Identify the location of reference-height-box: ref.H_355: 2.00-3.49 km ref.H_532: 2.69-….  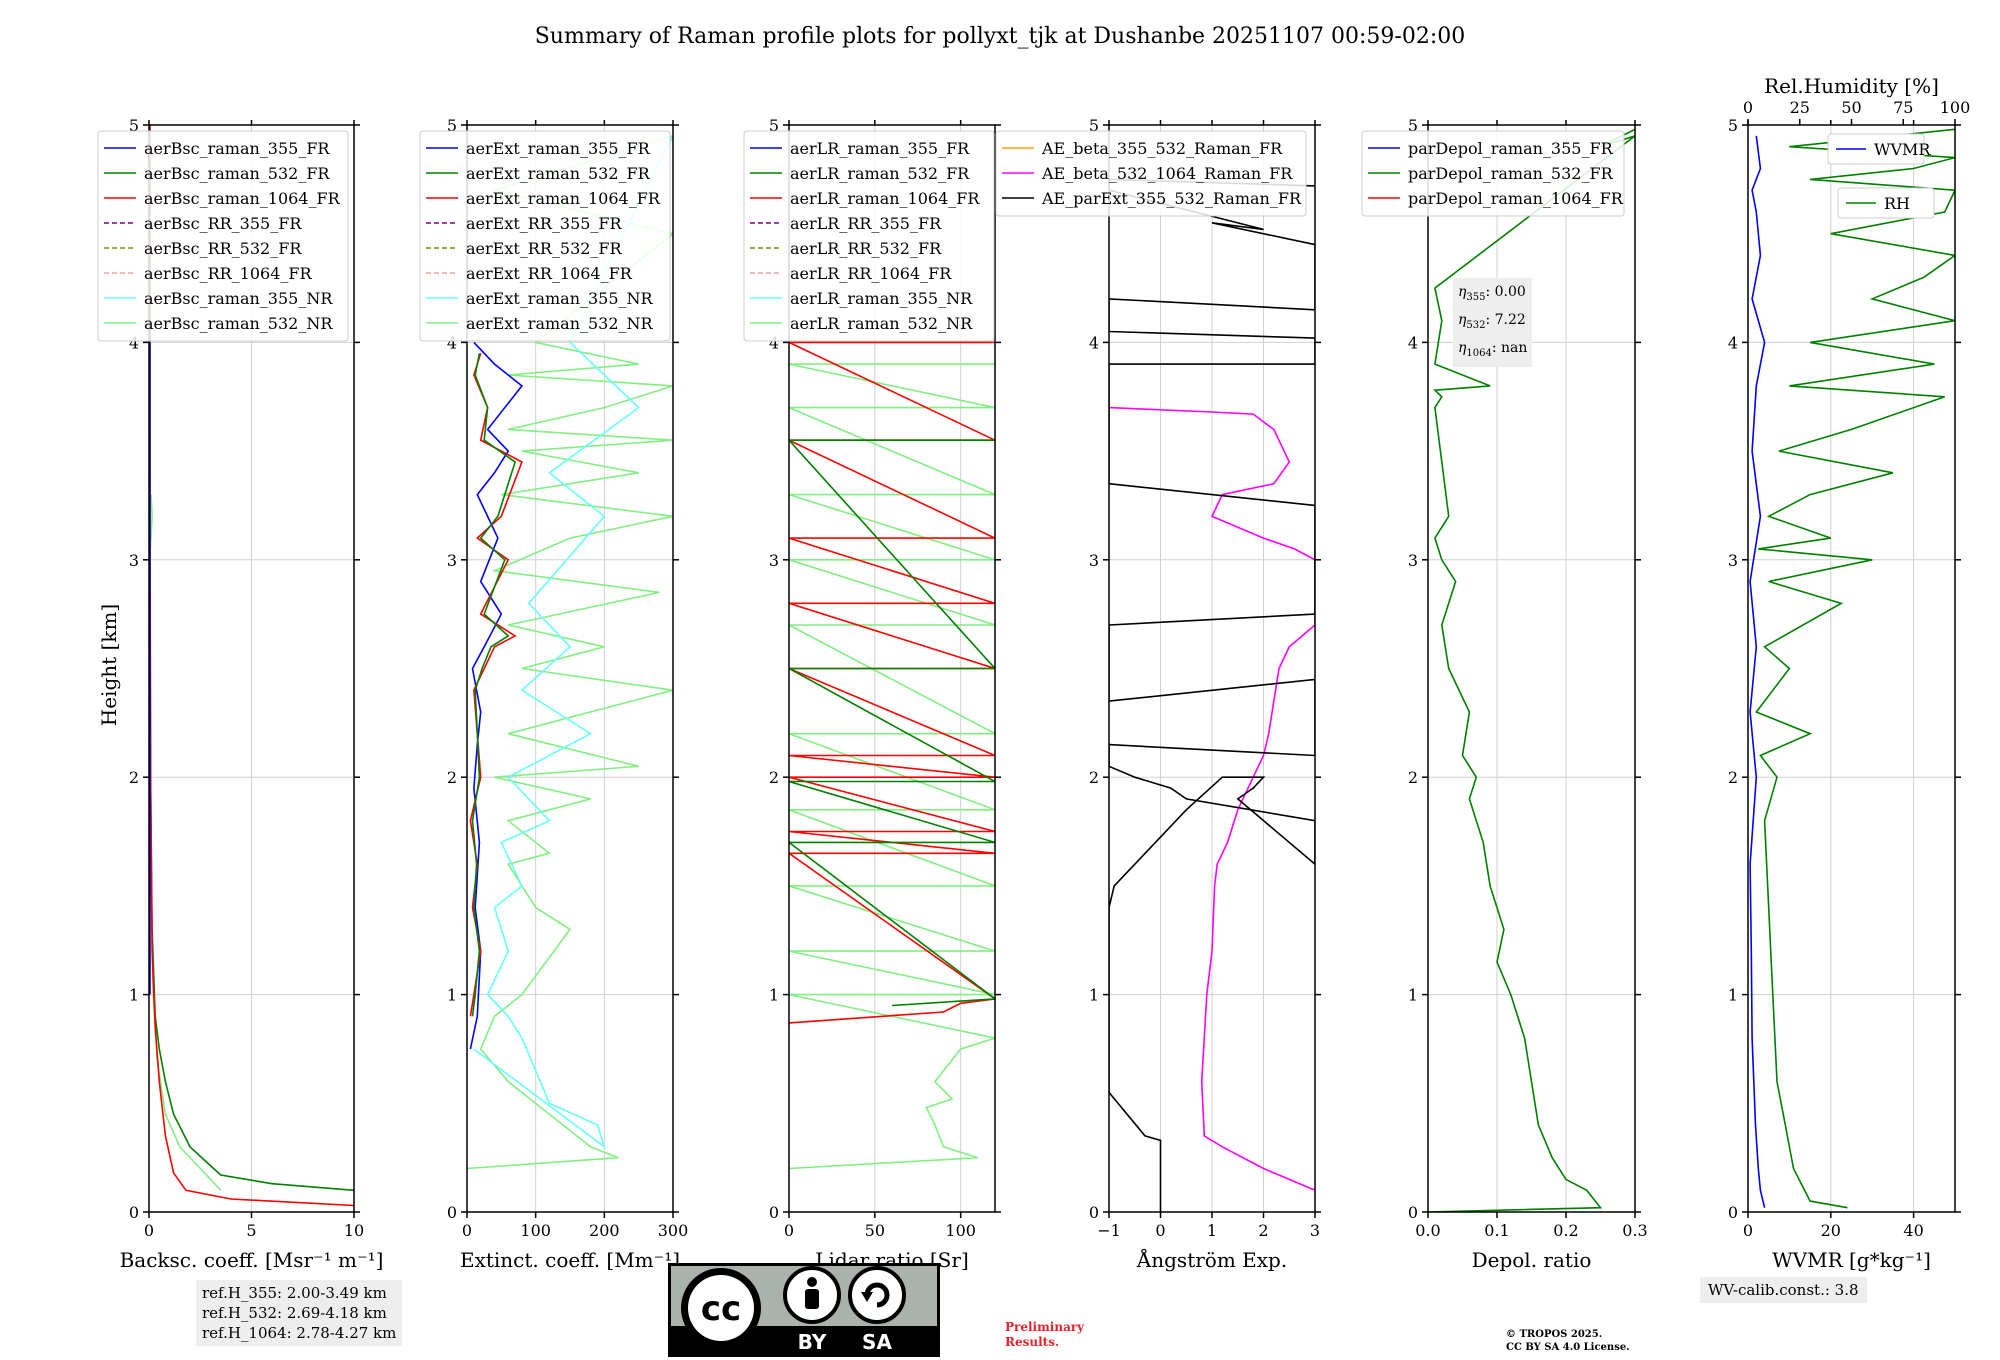
(299, 1313).